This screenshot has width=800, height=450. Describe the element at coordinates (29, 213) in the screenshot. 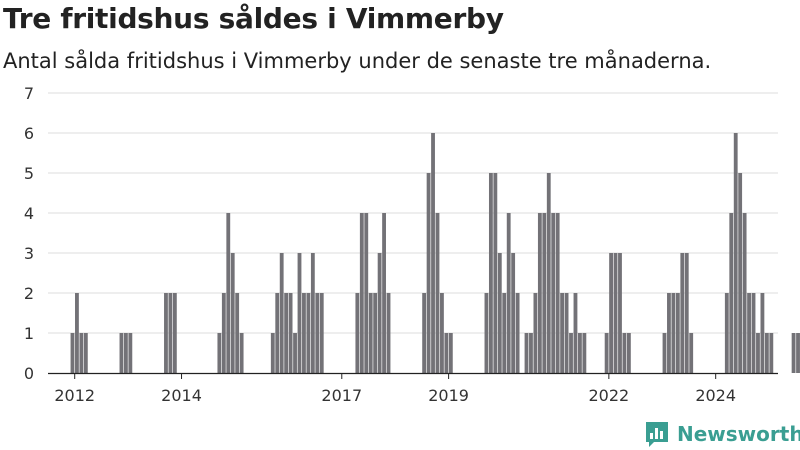

I see `y-tick-label: 4` at that location.